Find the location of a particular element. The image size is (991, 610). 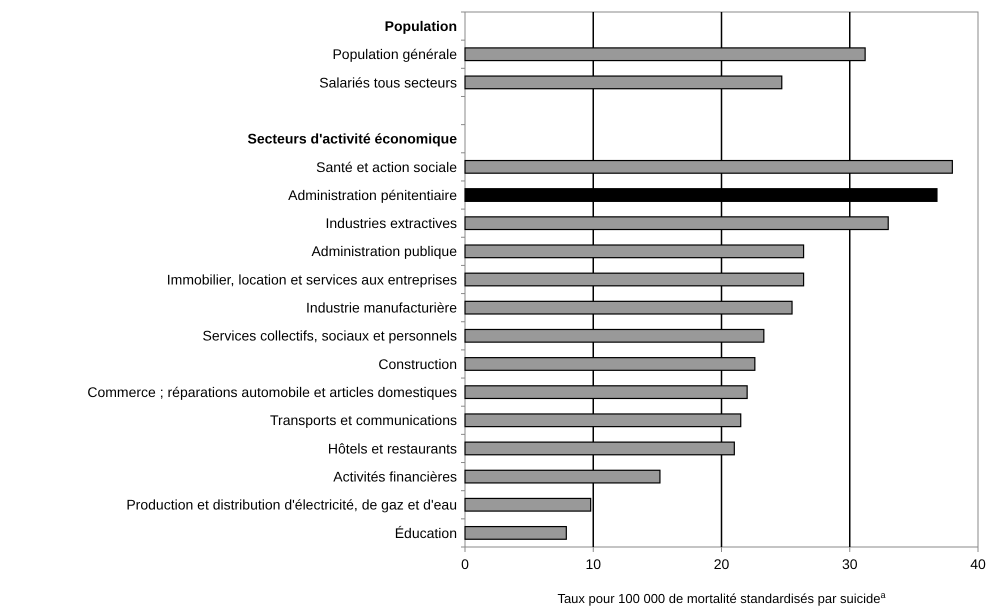

y-tick-label: Éducation is located at coordinates (425, 532).